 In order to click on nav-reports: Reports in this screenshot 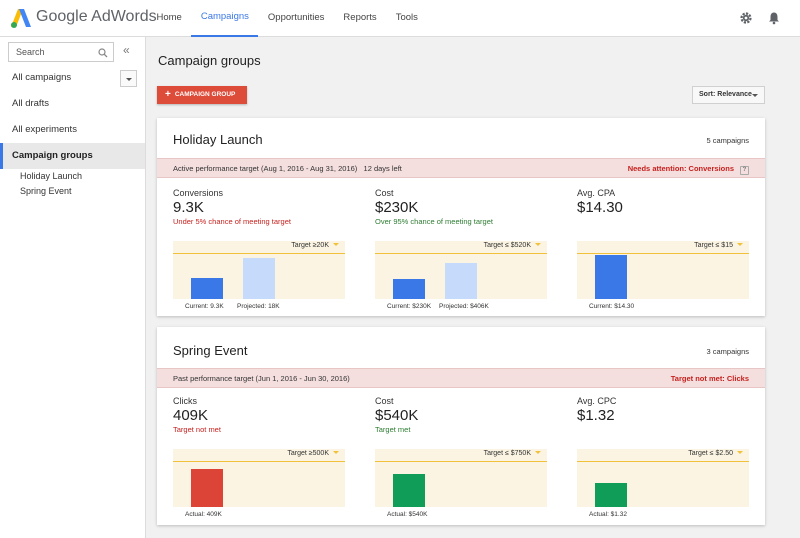, I will do `click(360, 17)`.